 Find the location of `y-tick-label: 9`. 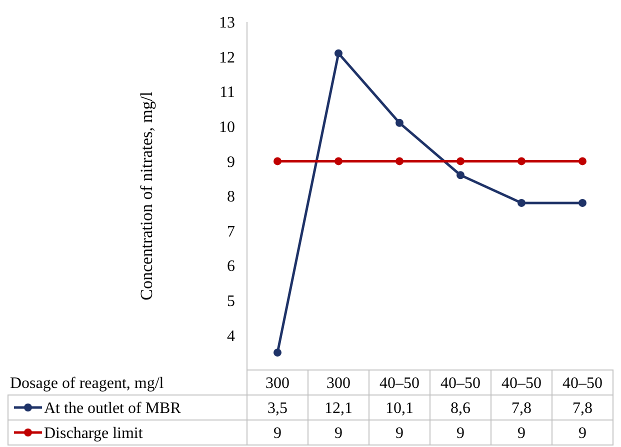

y-tick-label: 9 is located at coordinates (231, 162).